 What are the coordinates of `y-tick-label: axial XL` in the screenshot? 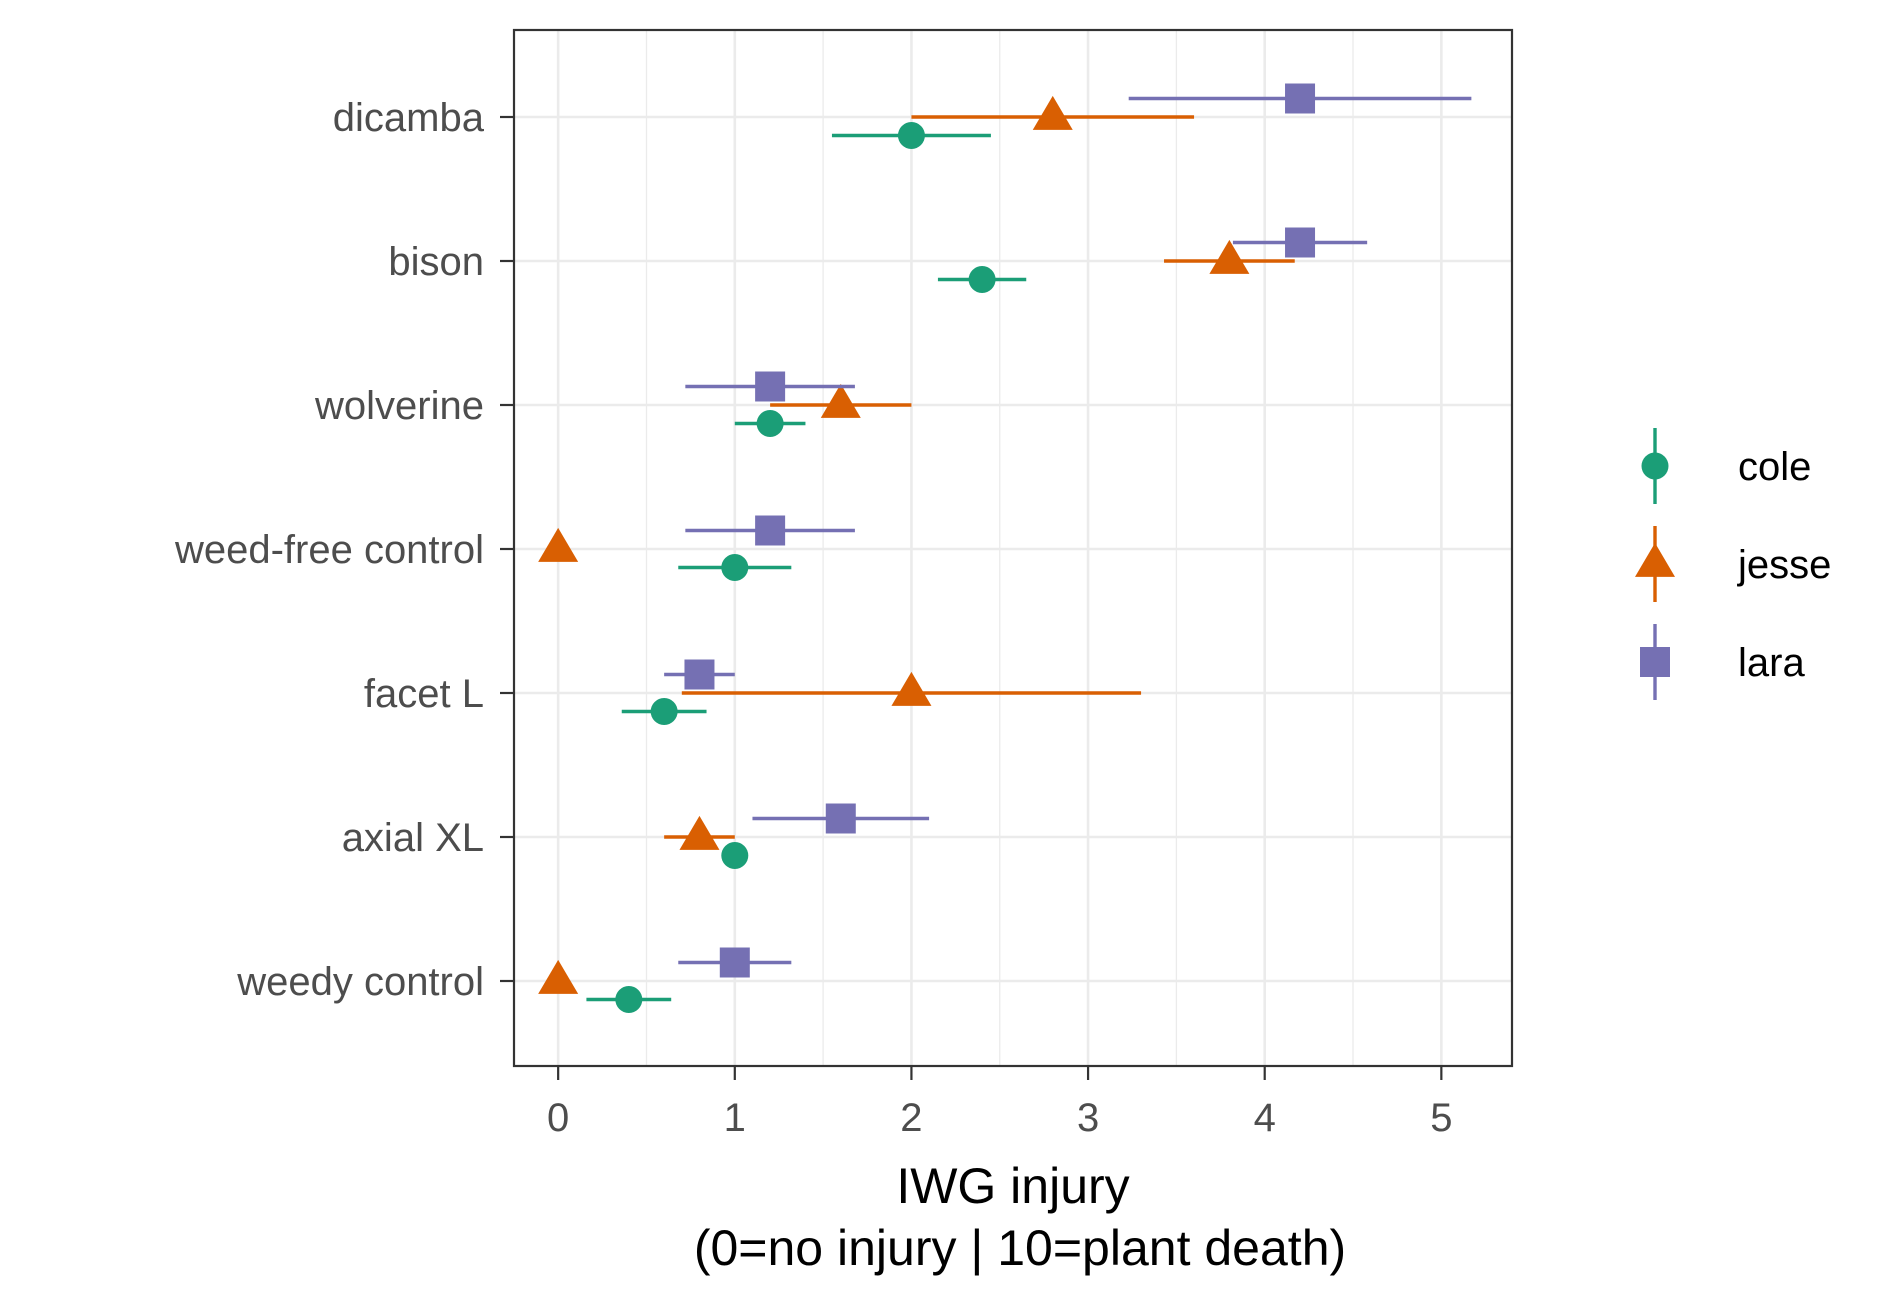 It's located at (413, 838).